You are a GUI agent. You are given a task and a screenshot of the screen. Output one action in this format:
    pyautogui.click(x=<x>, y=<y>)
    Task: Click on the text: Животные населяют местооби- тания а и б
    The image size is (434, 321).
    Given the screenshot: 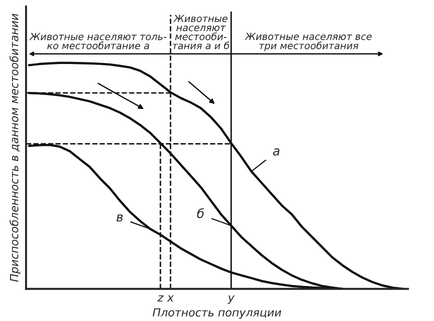 What is the action you would take?
    pyautogui.click(x=201, y=32)
    